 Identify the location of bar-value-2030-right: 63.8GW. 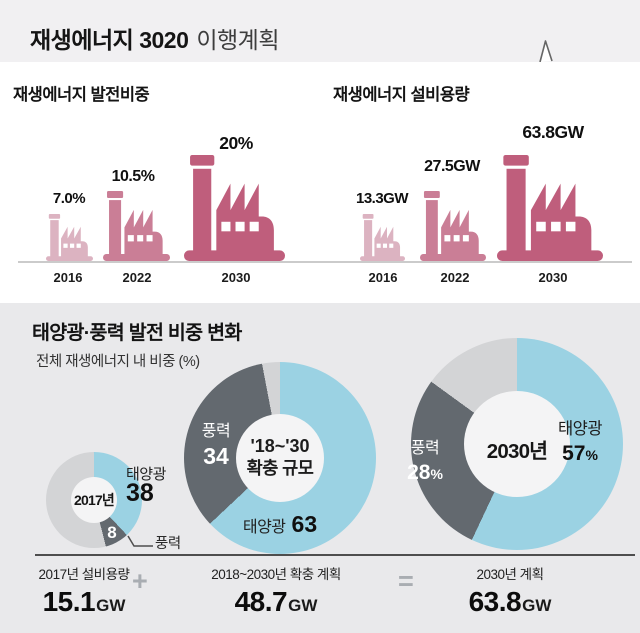
(553, 132).